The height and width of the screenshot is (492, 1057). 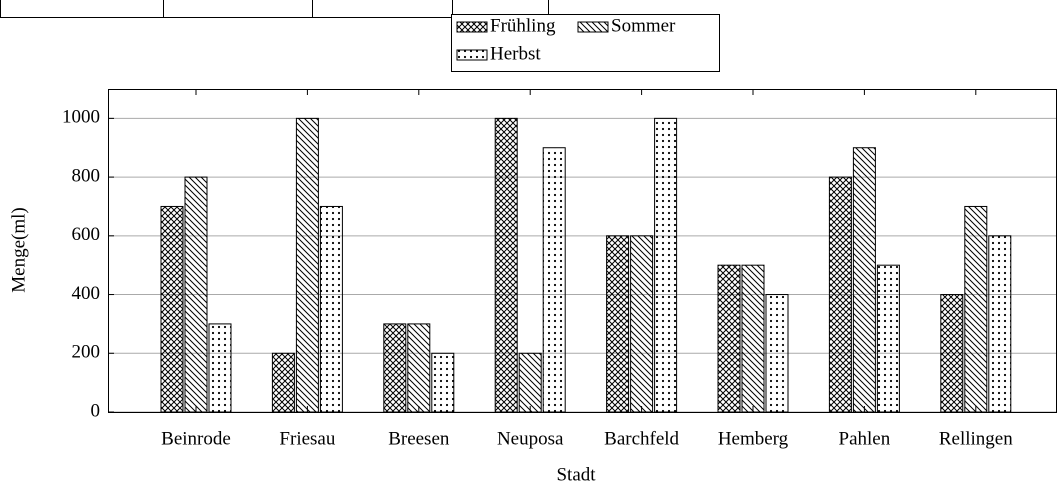 I want to click on x-axis-label: Stadt, so click(x=576, y=474).